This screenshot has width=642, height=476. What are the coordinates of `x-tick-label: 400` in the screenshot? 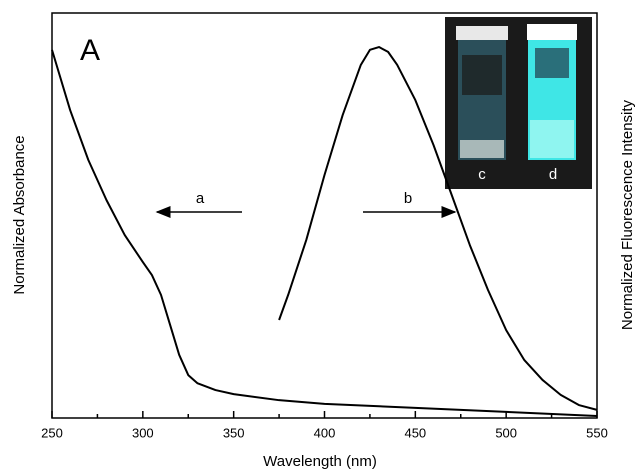 It's located at (325, 432).